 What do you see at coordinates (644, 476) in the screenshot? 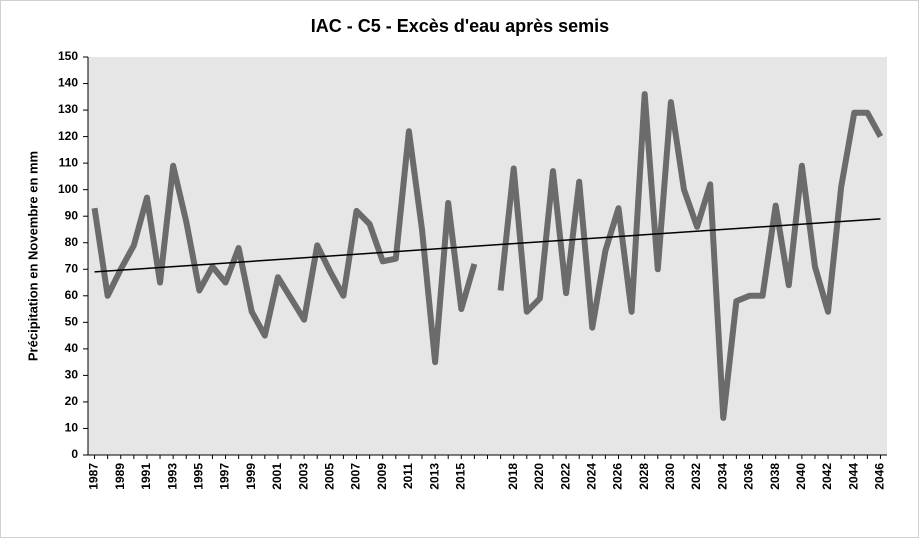
I see `x-tick-label: 2028` at bounding box center [644, 476].